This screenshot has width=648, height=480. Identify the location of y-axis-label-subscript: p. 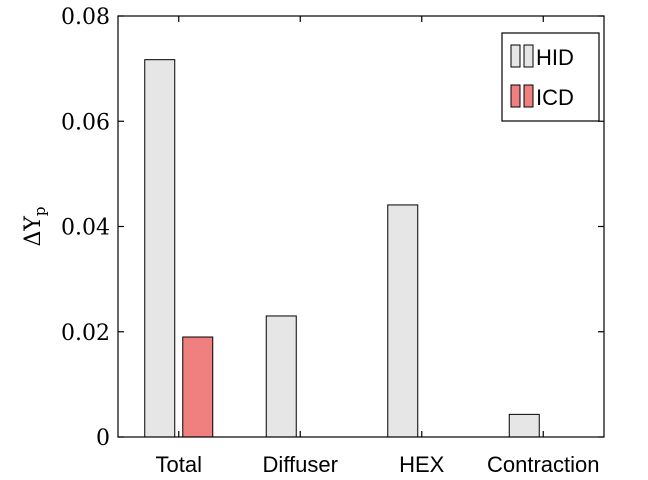
(40, 211).